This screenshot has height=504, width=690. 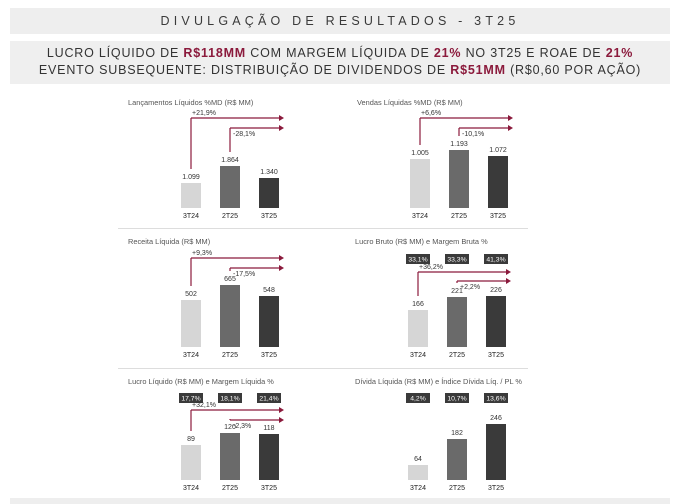 I want to click on report-title: DIVULGAÇÃO DE RESULTADOS - 3T25, so click(x=340, y=21).